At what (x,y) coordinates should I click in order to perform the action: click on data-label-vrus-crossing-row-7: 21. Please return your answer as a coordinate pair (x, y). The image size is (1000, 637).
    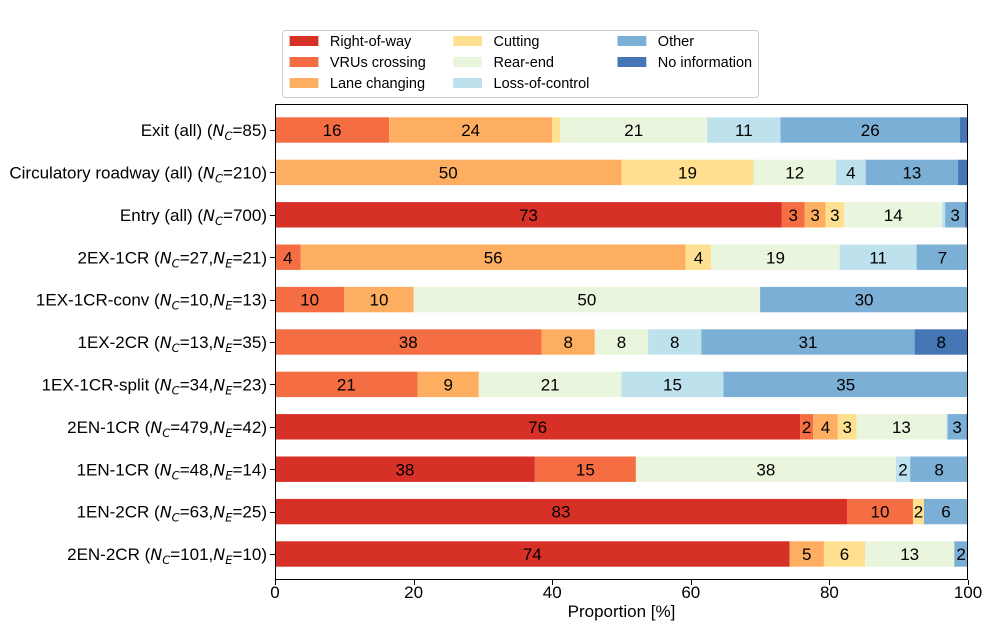
    Looking at the image, I should click on (346, 385).